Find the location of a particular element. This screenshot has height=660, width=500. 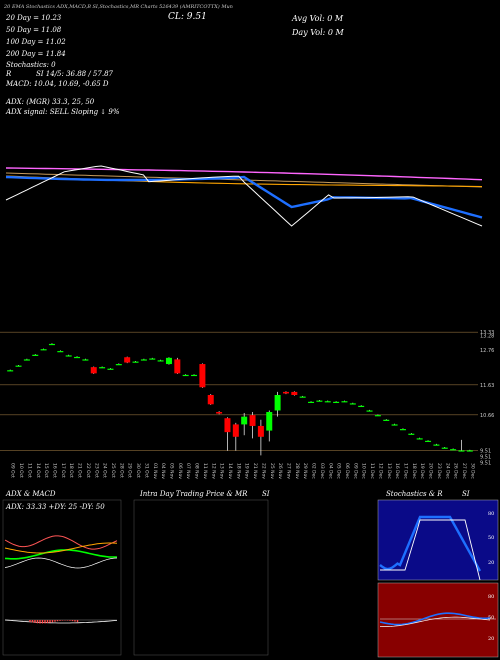

adx-panel is located at coordinates (62, 577).